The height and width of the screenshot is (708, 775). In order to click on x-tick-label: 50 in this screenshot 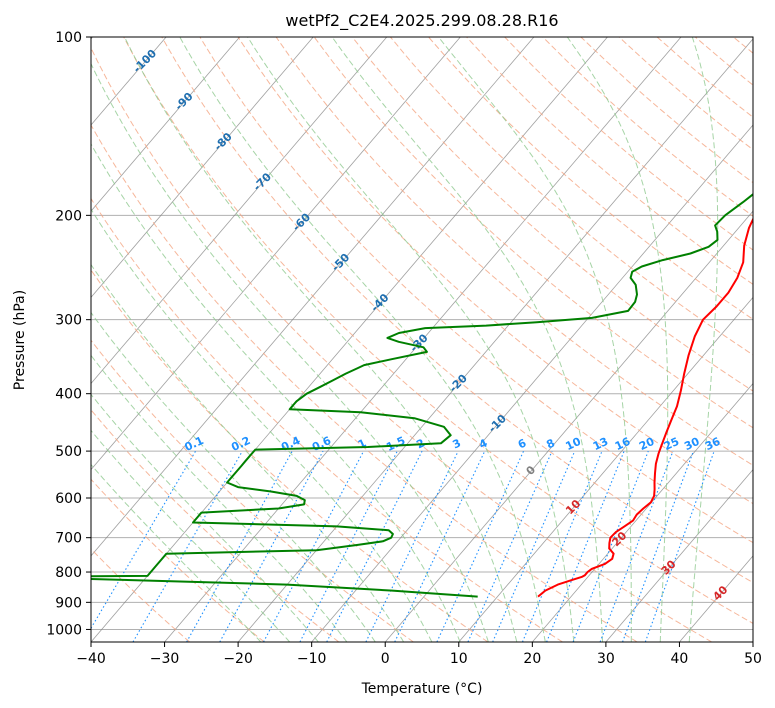, I will do `click(753, 659)`.